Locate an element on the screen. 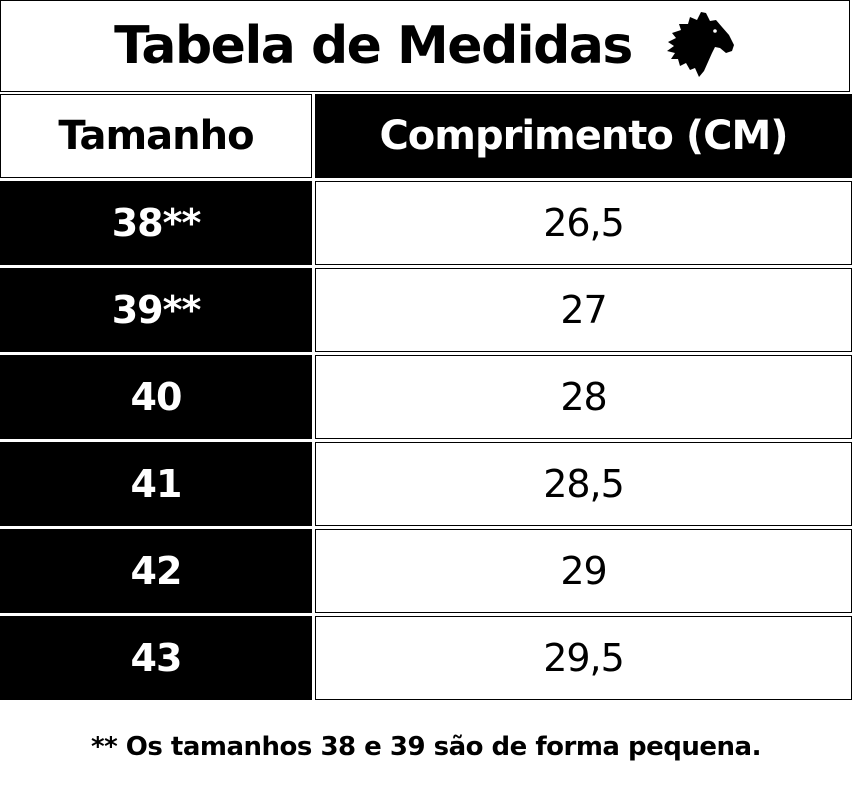 The height and width of the screenshot is (785, 852). size-value: 43 is located at coordinates (156, 658).